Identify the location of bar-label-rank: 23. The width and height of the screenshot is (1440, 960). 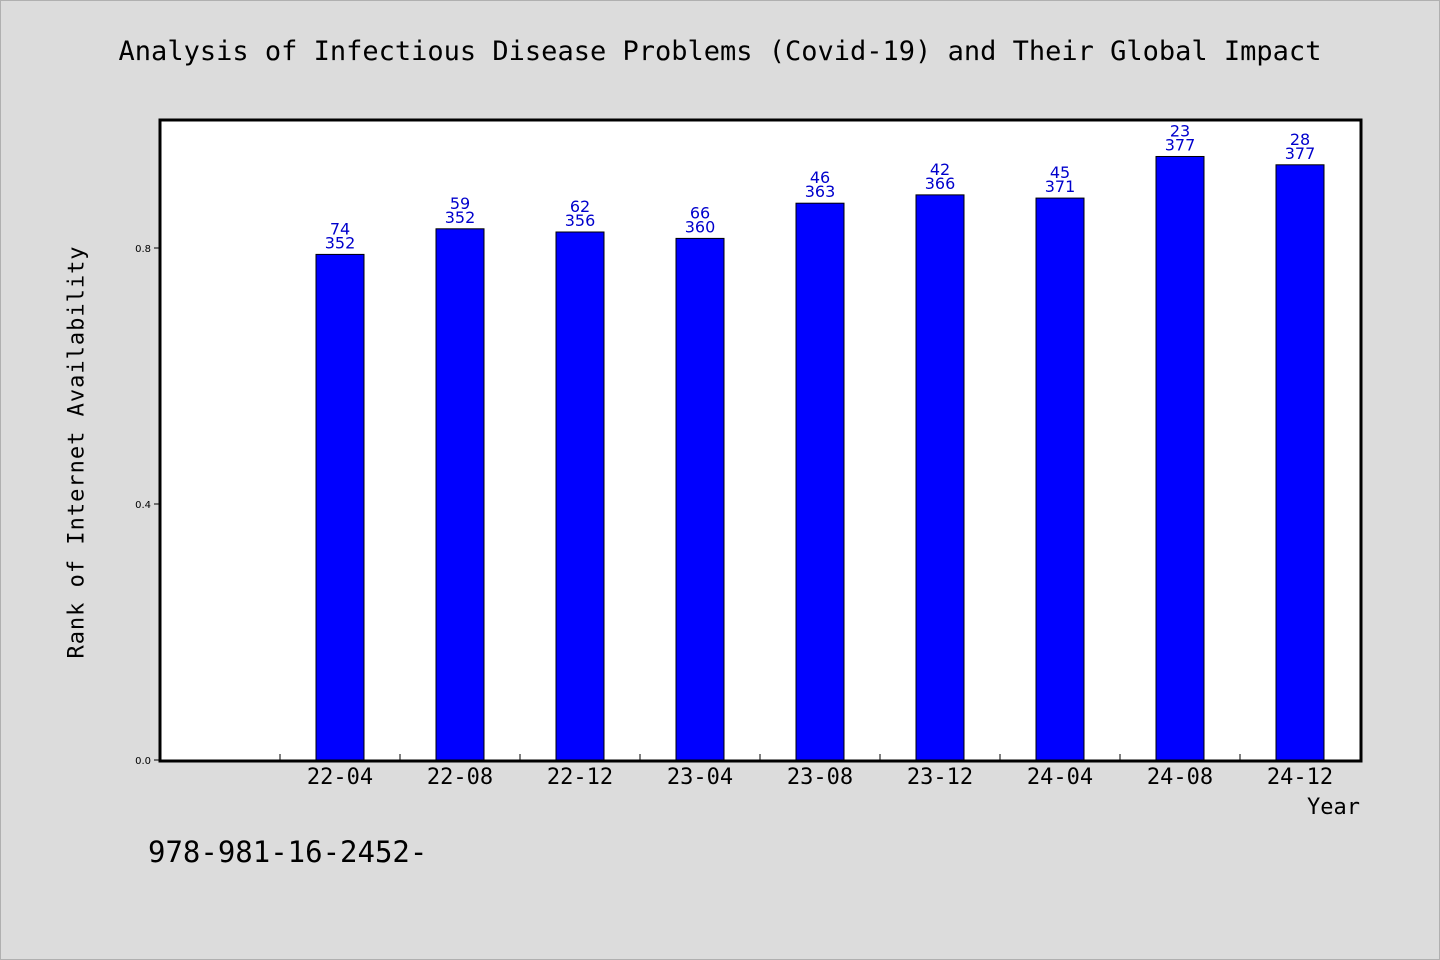
(1180, 130).